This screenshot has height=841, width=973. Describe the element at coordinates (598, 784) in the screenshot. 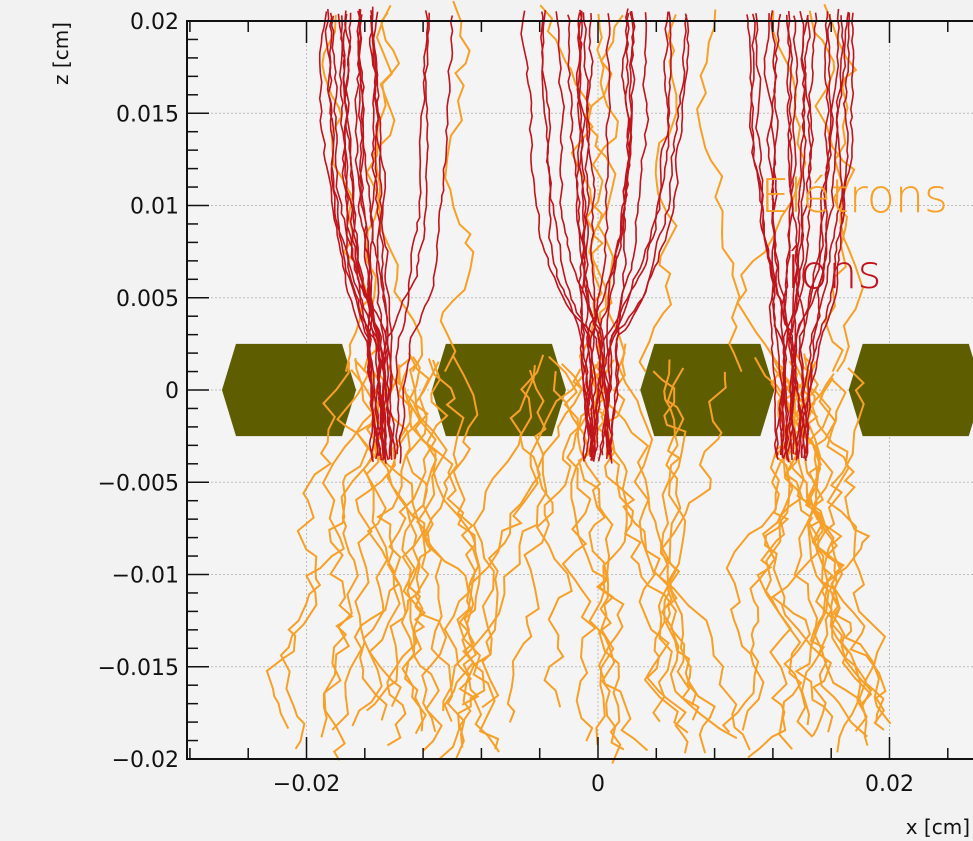

I see `x-tick-label-1: 0` at that location.